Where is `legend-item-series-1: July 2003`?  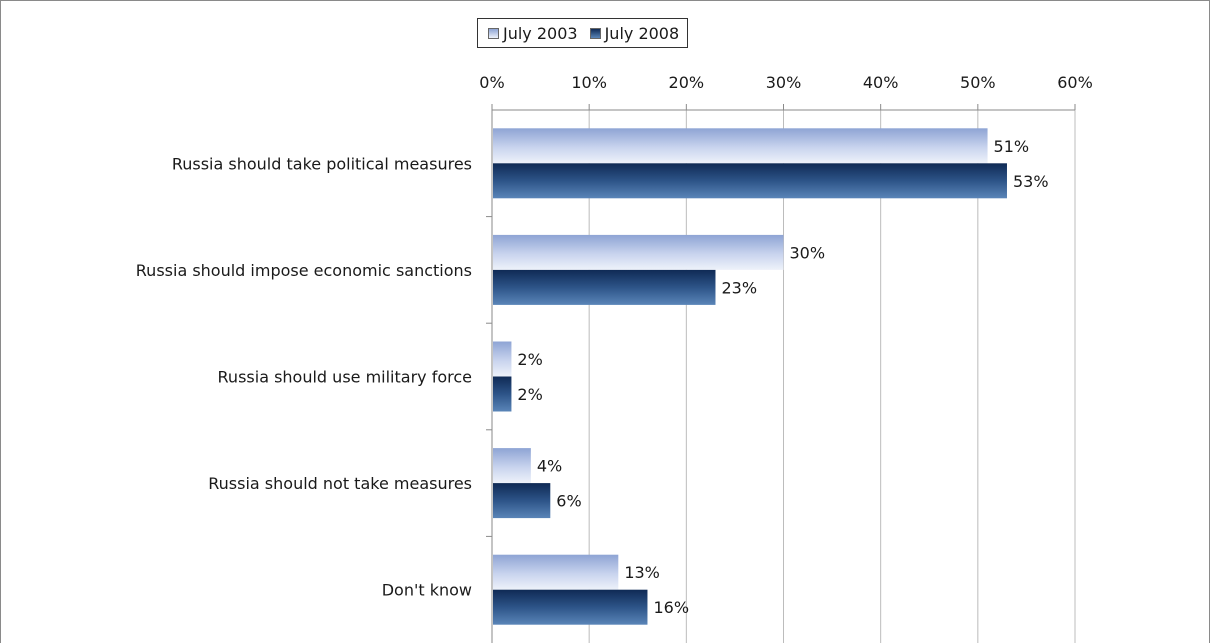
legend-item-series-1: July 2003 is located at coordinates (533, 33).